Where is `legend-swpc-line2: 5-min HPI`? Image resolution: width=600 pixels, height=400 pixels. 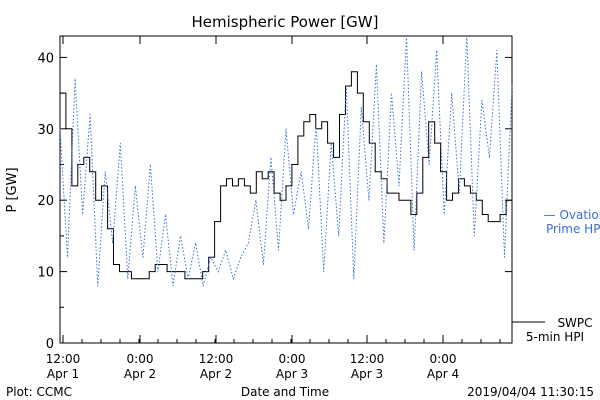
legend-swpc-line2: 5-min HPI is located at coordinates (555, 337).